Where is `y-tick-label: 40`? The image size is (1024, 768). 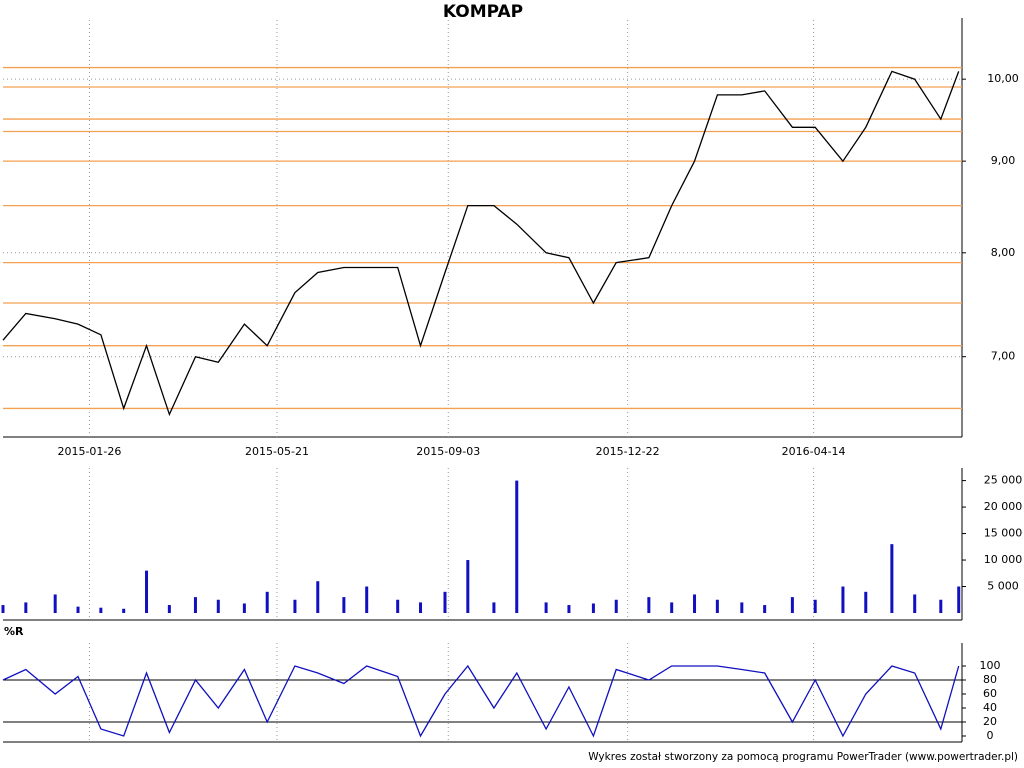
y-tick-label: 40 is located at coordinates (990, 707).